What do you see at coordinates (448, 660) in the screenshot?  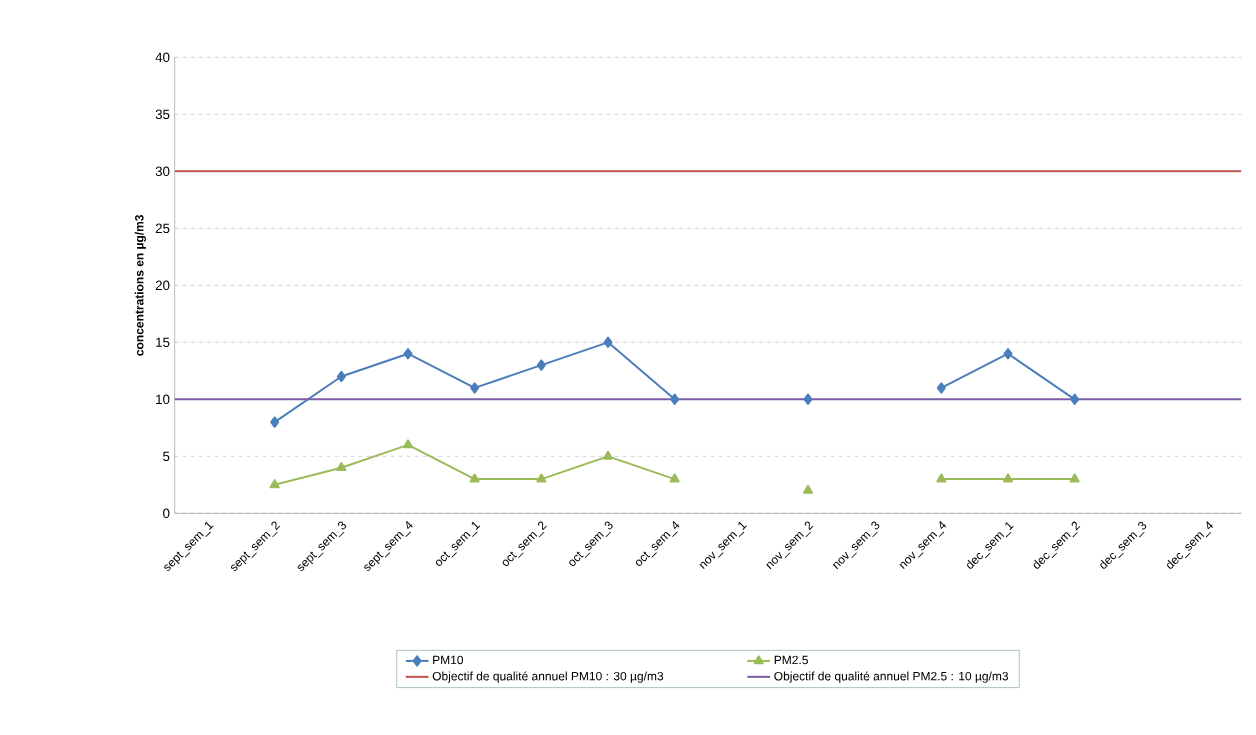 I see `legend-label: PM10` at bounding box center [448, 660].